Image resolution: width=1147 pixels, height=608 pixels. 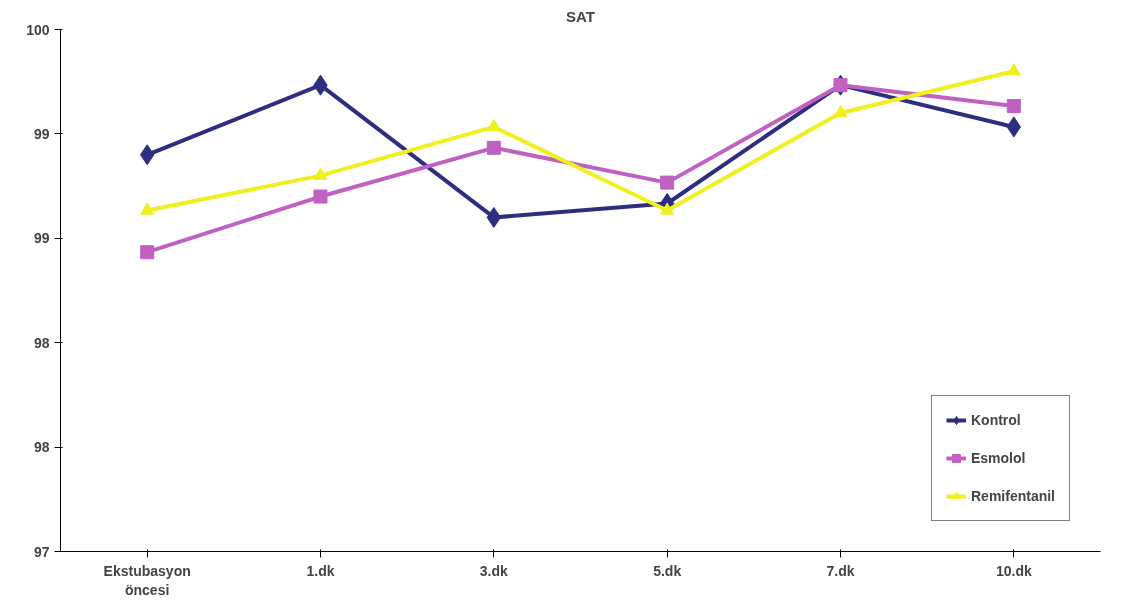 What do you see at coordinates (38, 29) in the screenshot?
I see `y-tick-label: 100` at bounding box center [38, 29].